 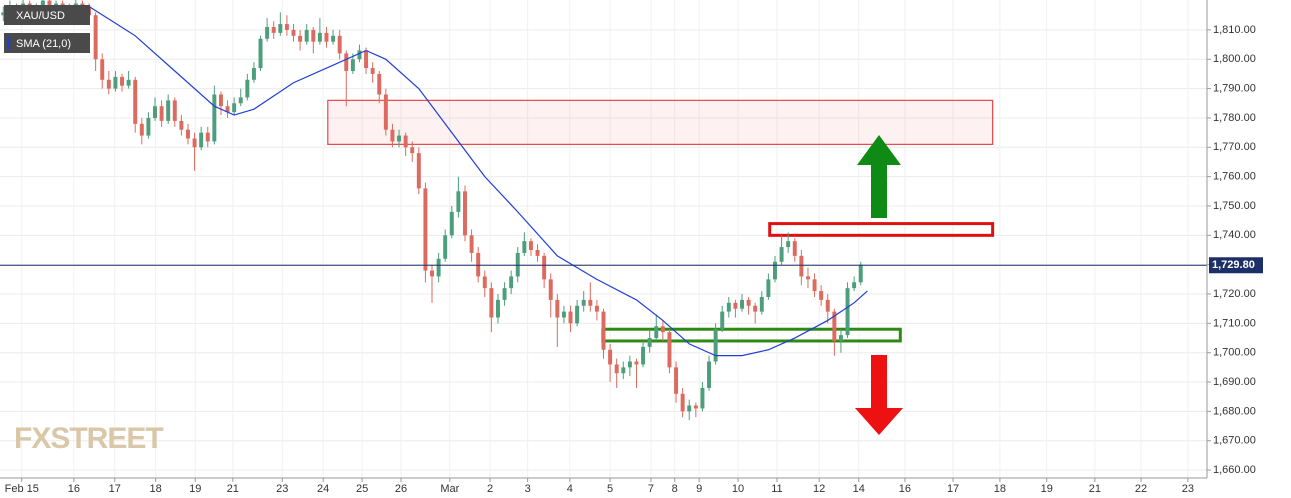 I want to click on legend-symbol: XAU/USD, so click(x=40, y=16).